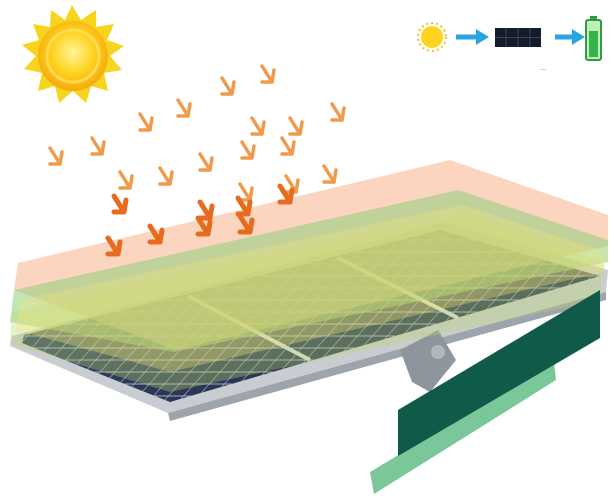  I want to click on sun-icon, so click(73, 54).